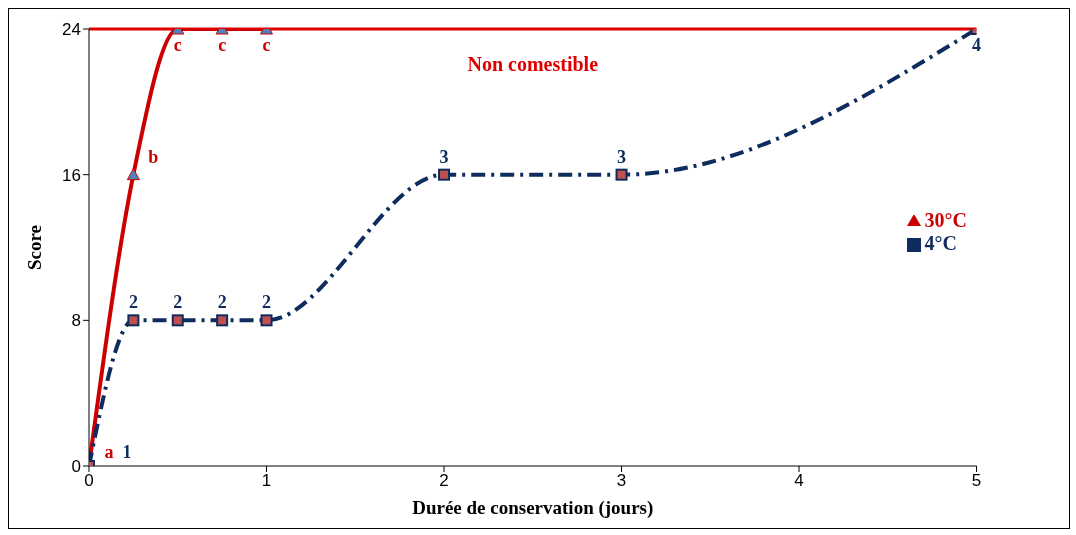 The image size is (1076, 535). Describe the element at coordinates (34, 247) in the screenshot. I see `y-axis-title: Score` at that location.